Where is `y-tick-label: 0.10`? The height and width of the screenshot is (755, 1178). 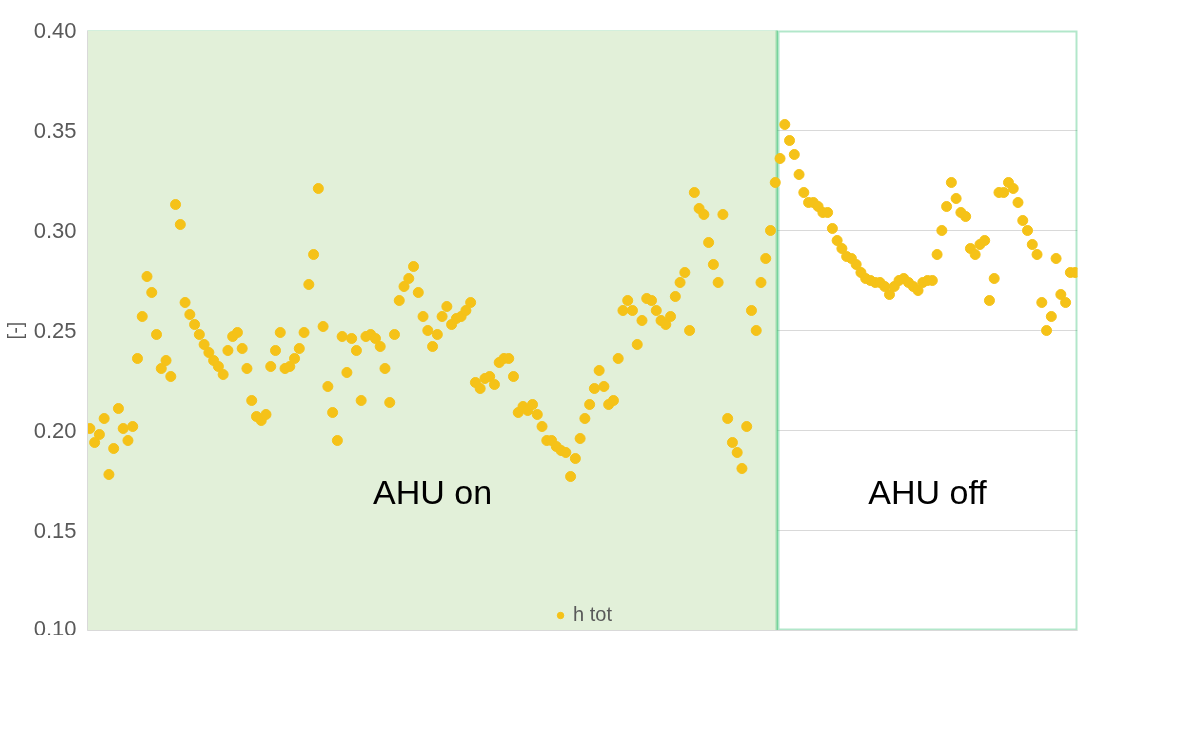 y-tick-label: 0.10 is located at coordinates (55, 628).